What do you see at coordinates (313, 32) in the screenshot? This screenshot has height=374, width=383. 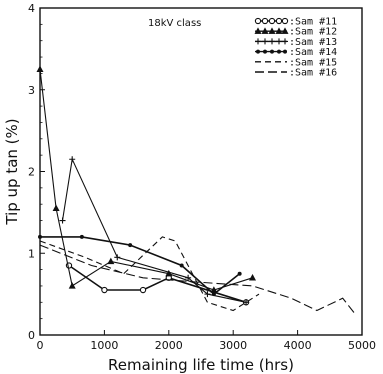 I see `legend-label: :Sam #12` at bounding box center [313, 32].